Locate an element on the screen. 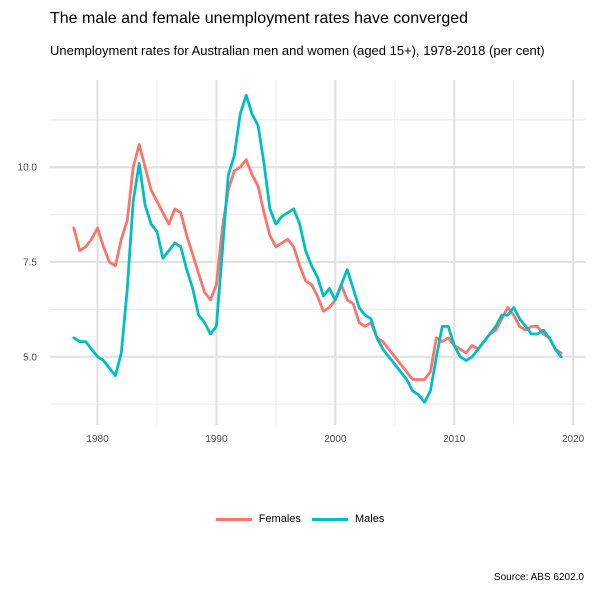 The width and height of the screenshot is (600, 600). x-tick-label: 2010 is located at coordinates (454, 439).